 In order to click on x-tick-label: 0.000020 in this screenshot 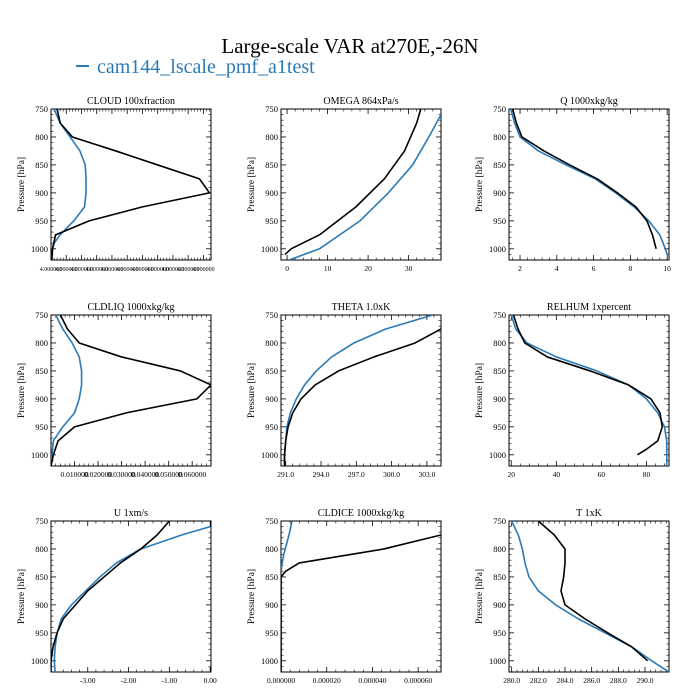, I will do `click(327, 680)`.